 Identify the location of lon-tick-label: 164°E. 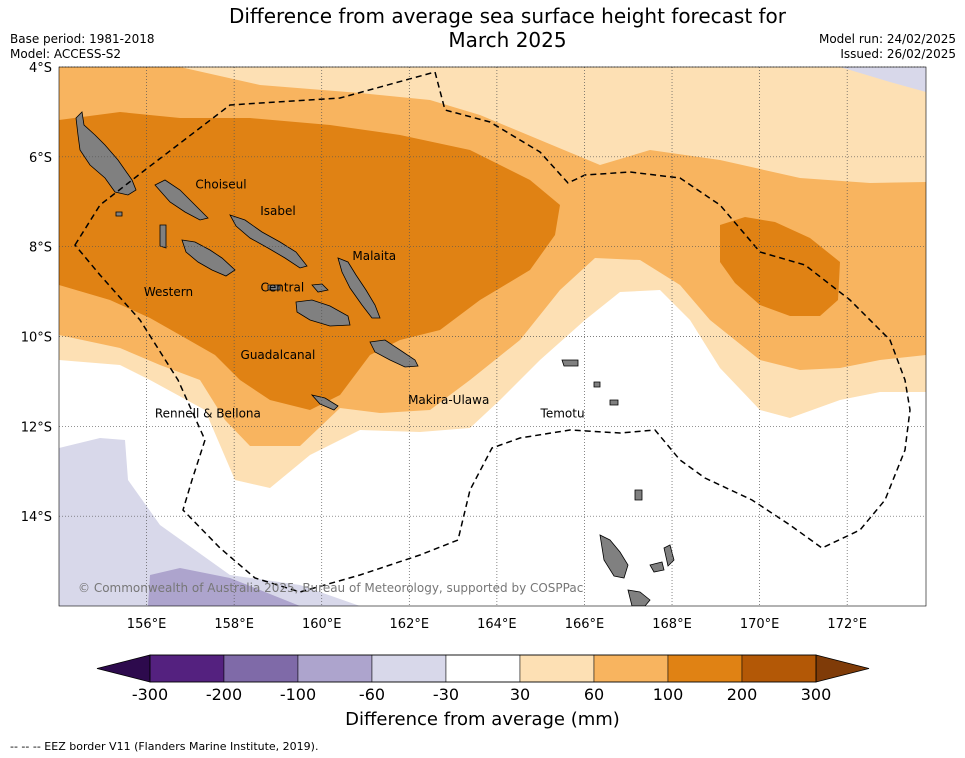
(497, 624).